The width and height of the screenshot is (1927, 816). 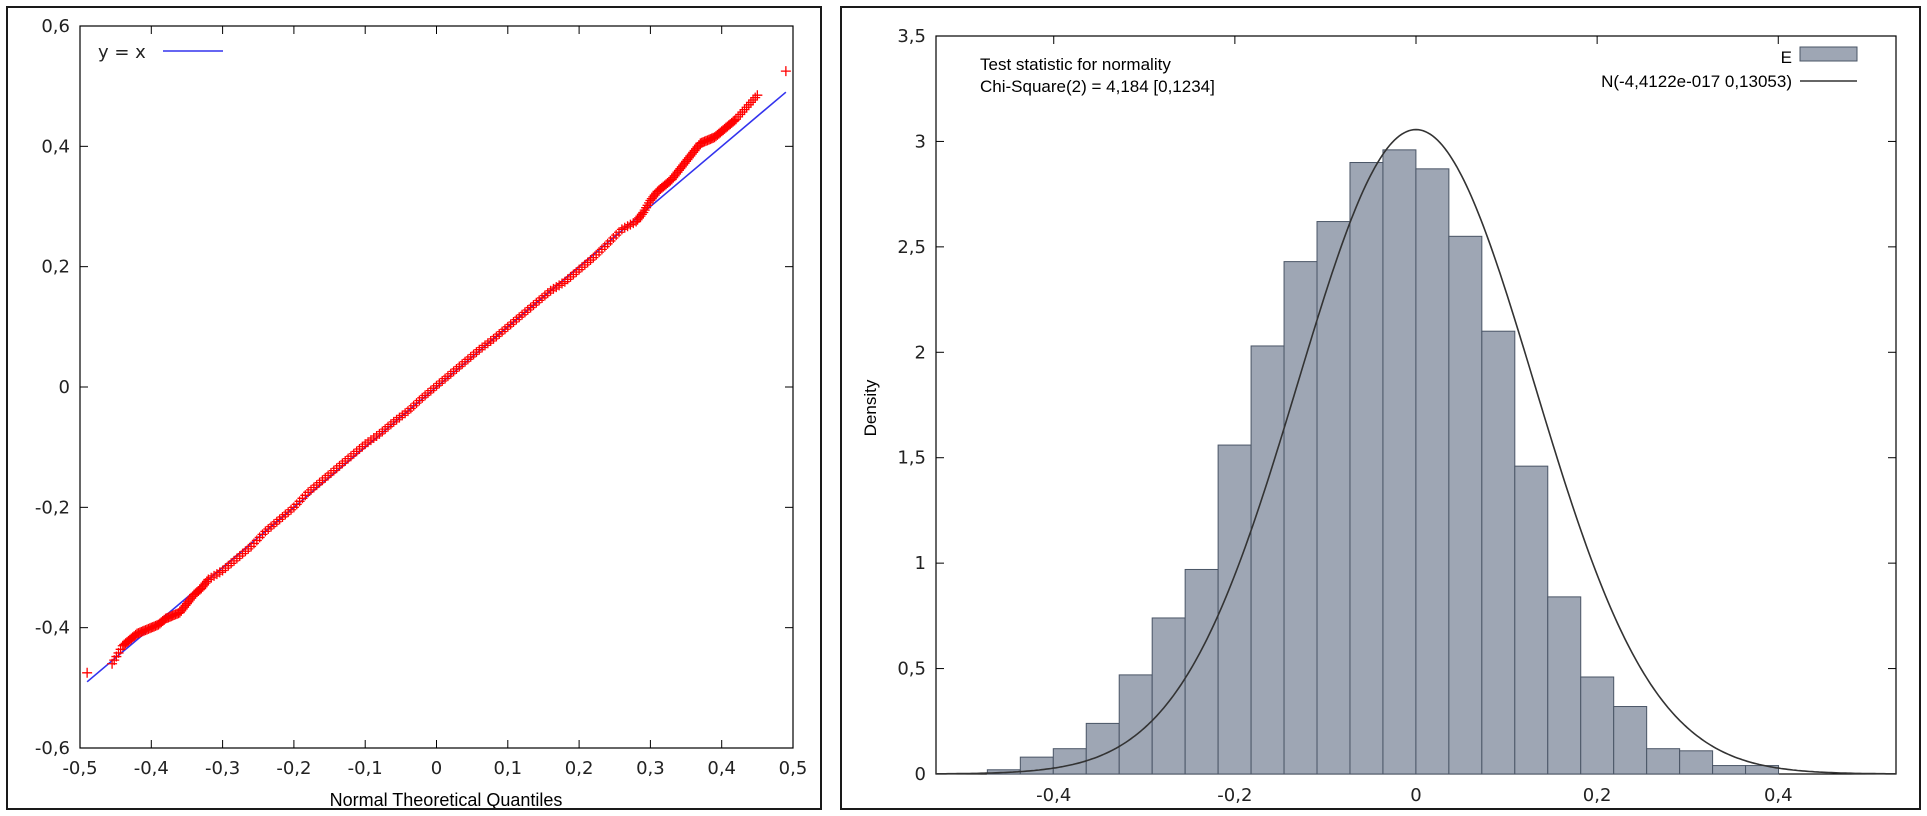 I want to click on qq-y-tick-label: 0,6, so click(x=55, y=26).